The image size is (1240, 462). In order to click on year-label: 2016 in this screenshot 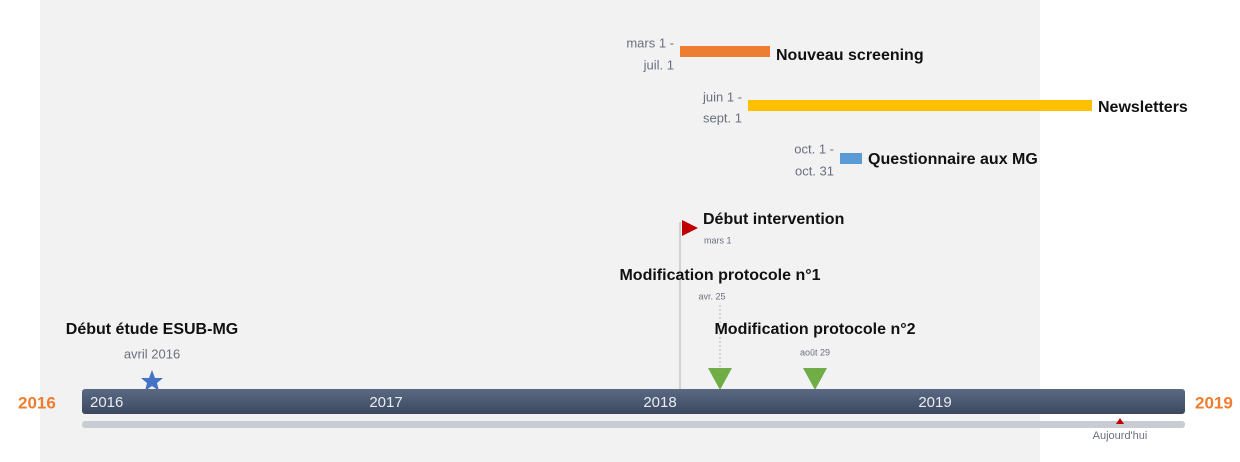, I will do `click(106, 402)`.